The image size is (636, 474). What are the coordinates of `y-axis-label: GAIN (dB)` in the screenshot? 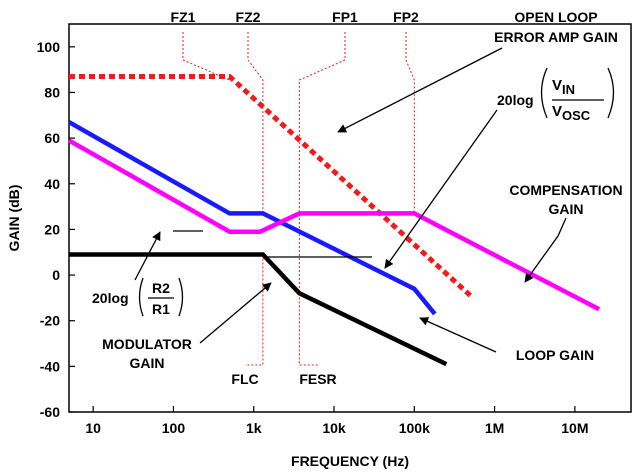 It's located at (14, 218).